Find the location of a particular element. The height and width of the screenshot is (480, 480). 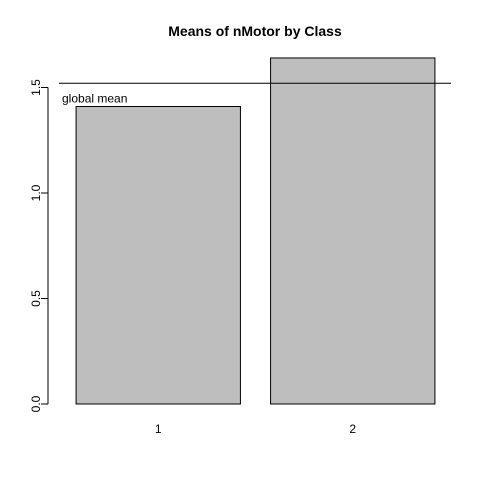

y-tick-label-2: 1.0 is located at coordinates (36, 192).